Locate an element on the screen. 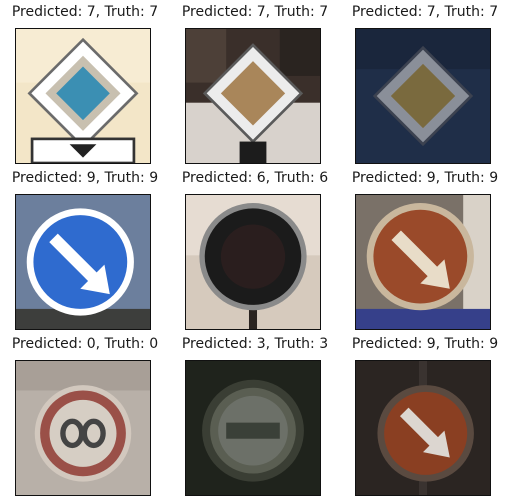 This screenshot has width=510, height=499. grid-cell: Predicted: 3, Truth: 3 is located at coordinates (255, 415).